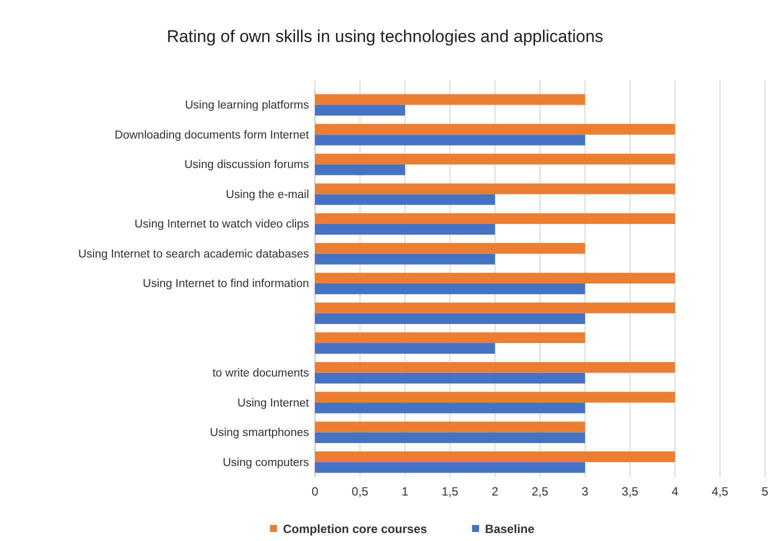  Describe the element at coordinates (222, 224) in the screenshot. I see `y-tick-label: Using Internet to watch video clips` at that location.